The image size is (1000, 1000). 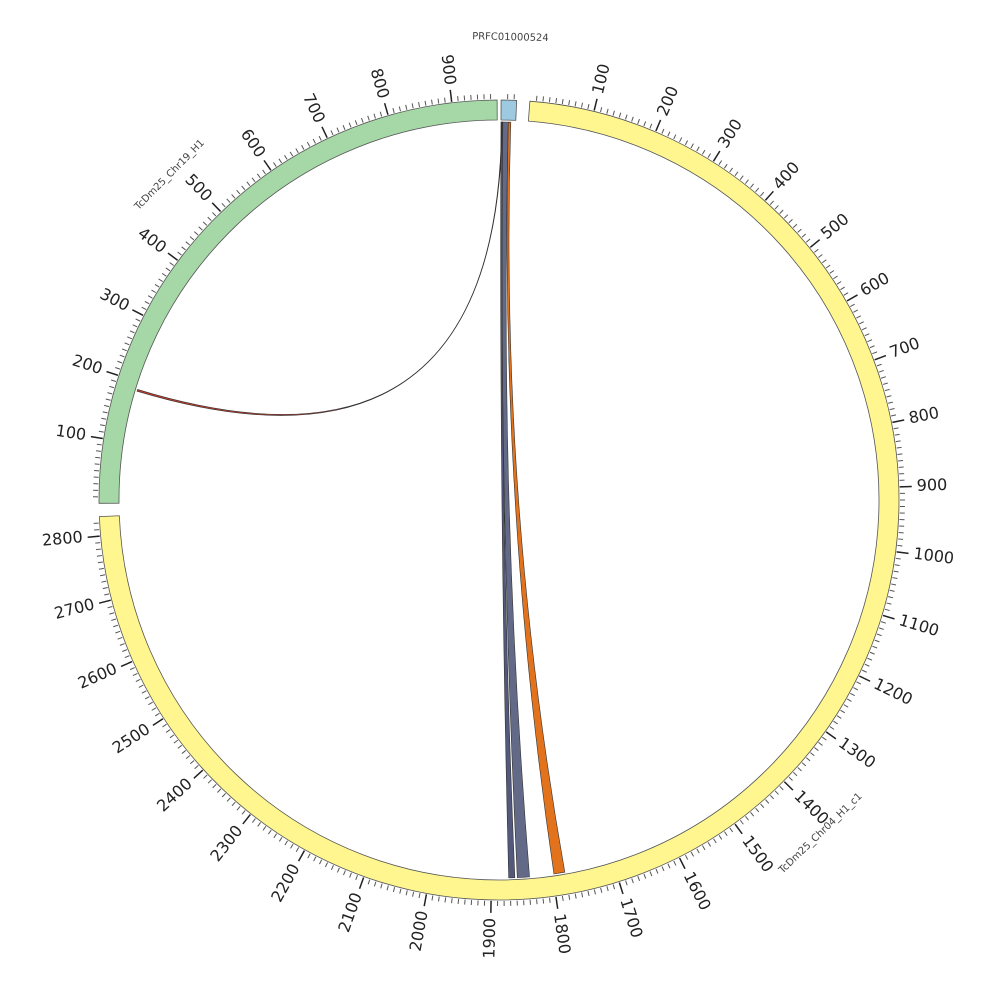 I want to click on tick-label: 1200, so click(x=893, y=691).